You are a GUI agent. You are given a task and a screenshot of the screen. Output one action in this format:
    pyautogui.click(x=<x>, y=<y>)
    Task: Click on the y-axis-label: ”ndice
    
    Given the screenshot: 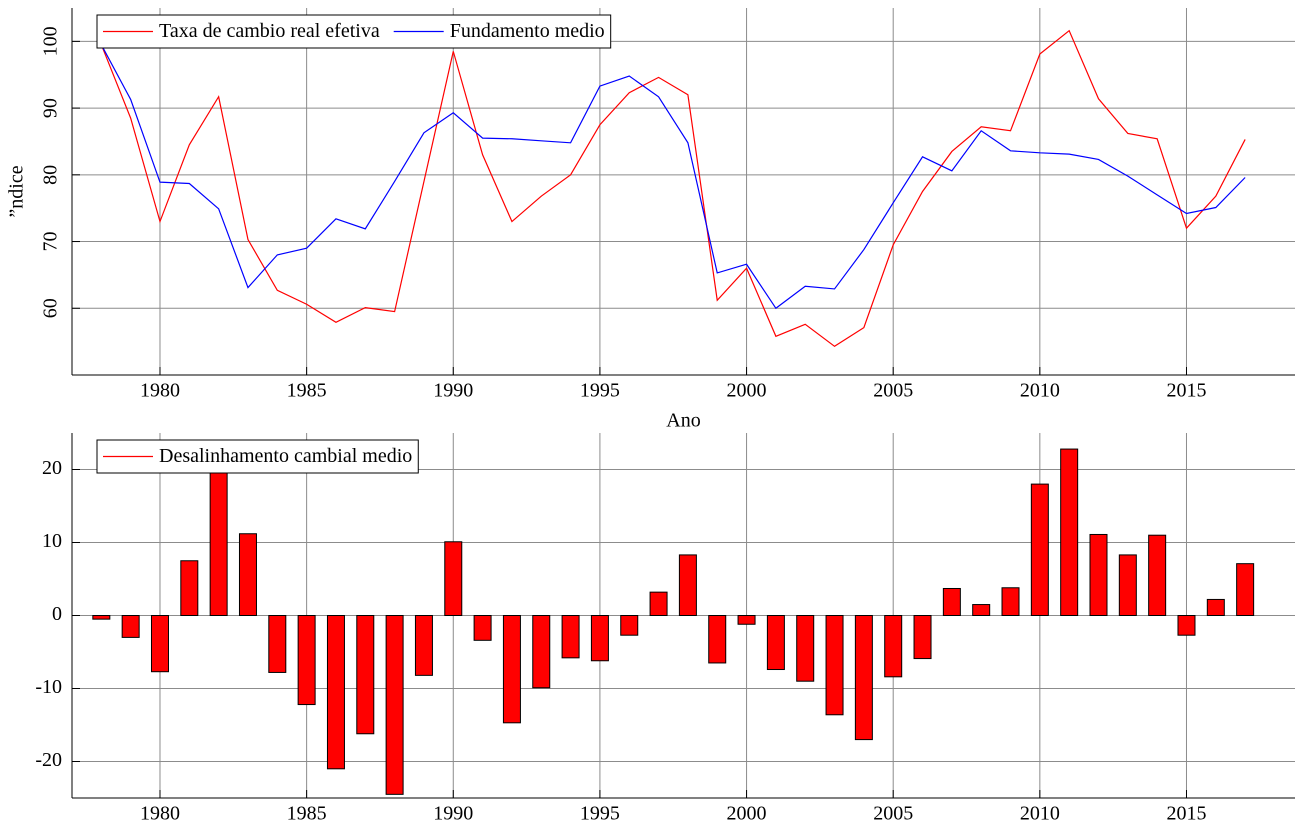 What is the action you would take?
    pyautogui.click(x=17, y=191)
    